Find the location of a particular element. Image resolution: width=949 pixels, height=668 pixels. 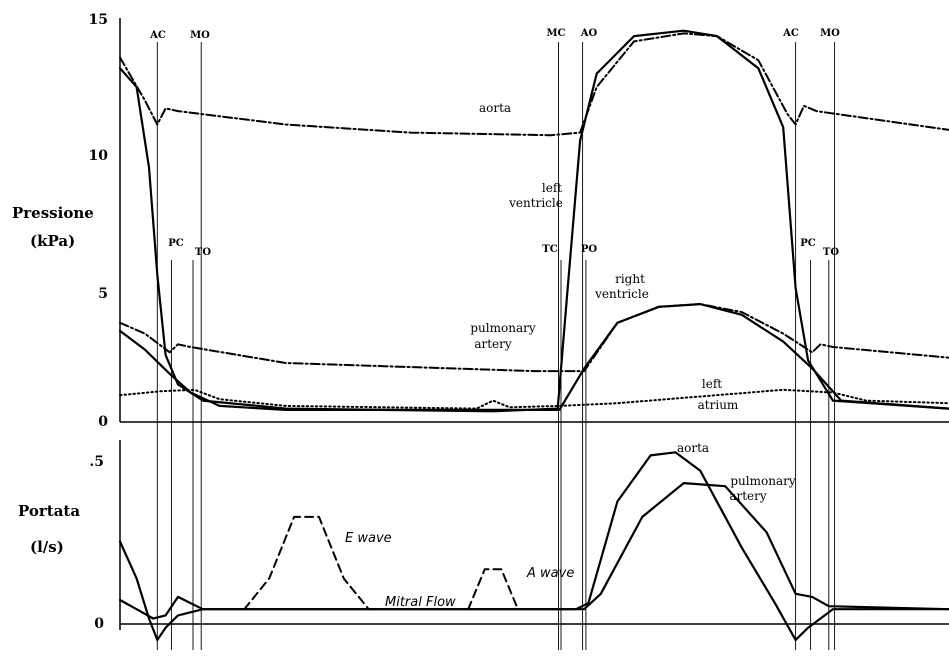

mitral-flow-label: Mitral Flow is located at coordinates (420, 602).